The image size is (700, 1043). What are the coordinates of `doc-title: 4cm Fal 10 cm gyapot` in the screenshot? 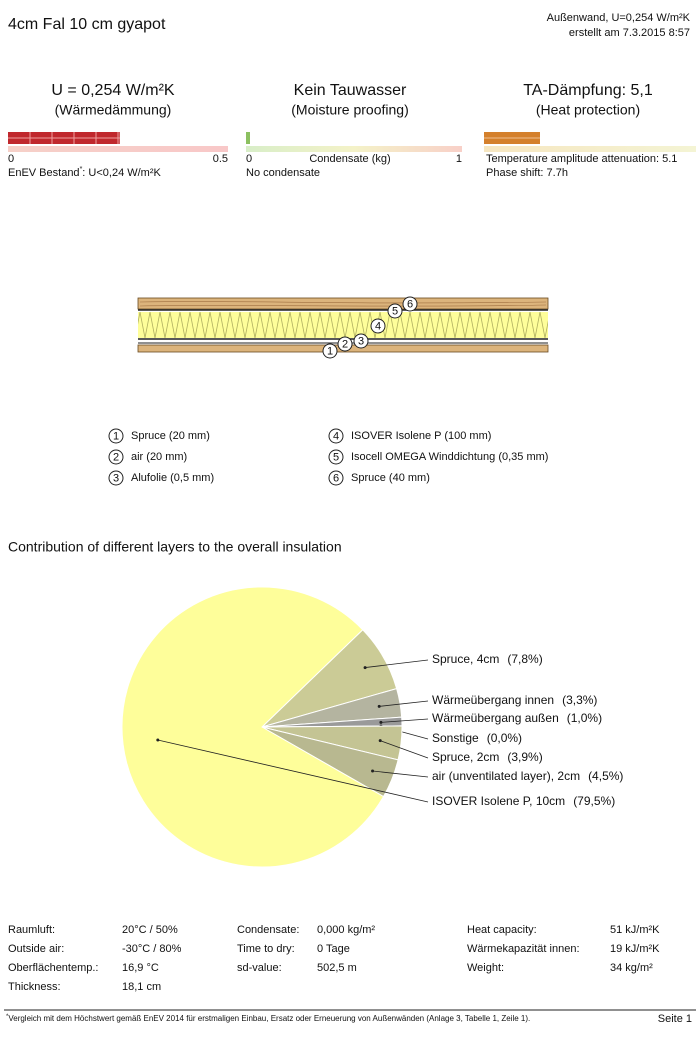 It's located at (87, 24).